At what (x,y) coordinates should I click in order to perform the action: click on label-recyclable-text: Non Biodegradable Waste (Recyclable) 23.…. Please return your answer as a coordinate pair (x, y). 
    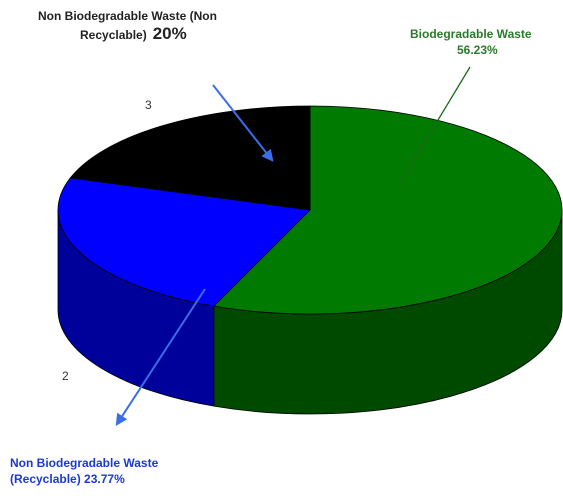
    Looking at the image, I should click on (84, 471).